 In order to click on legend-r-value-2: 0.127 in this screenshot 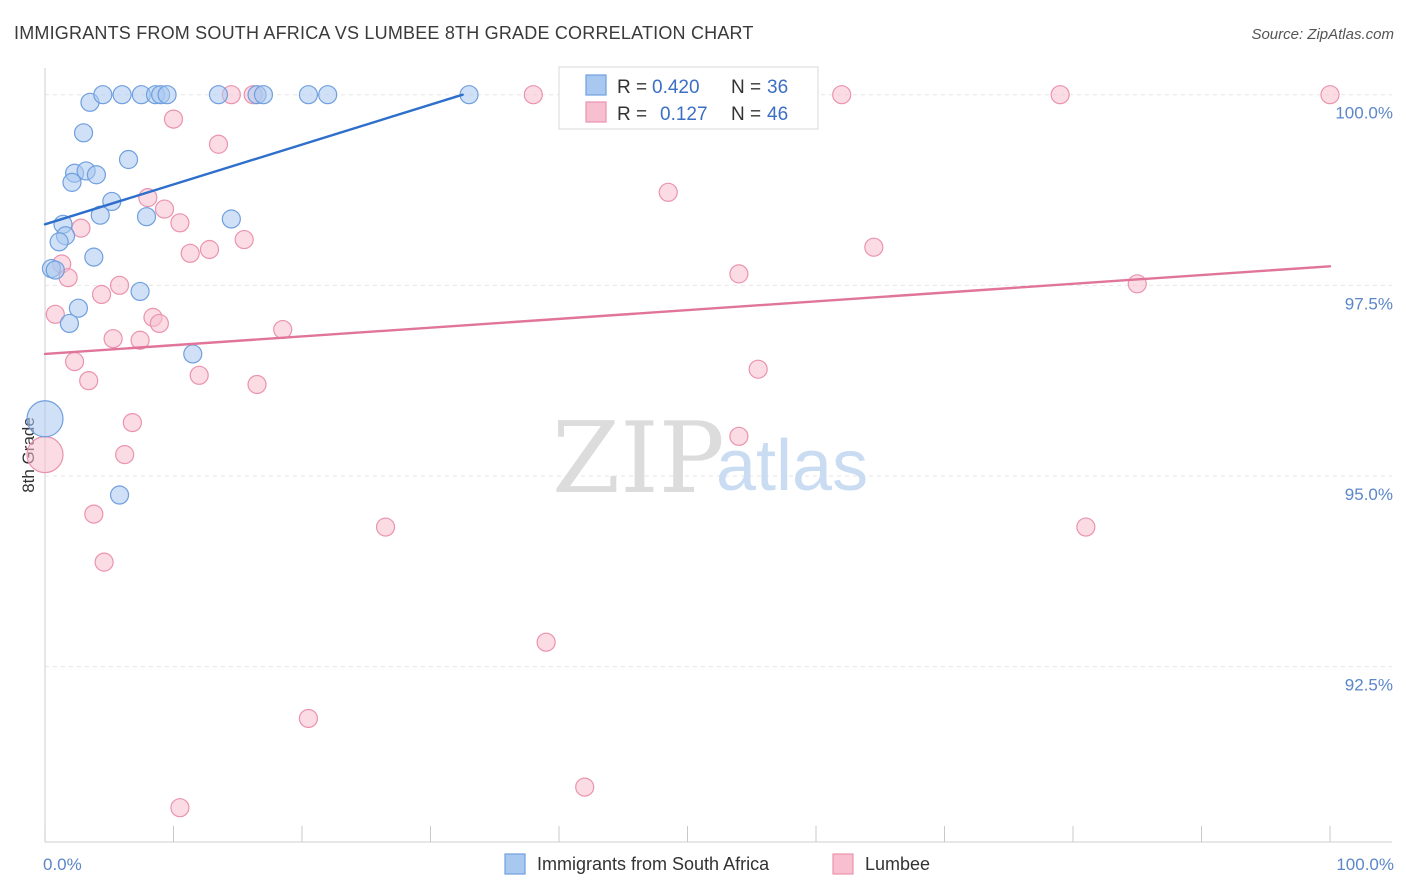, I will do `click(684, 114)`.